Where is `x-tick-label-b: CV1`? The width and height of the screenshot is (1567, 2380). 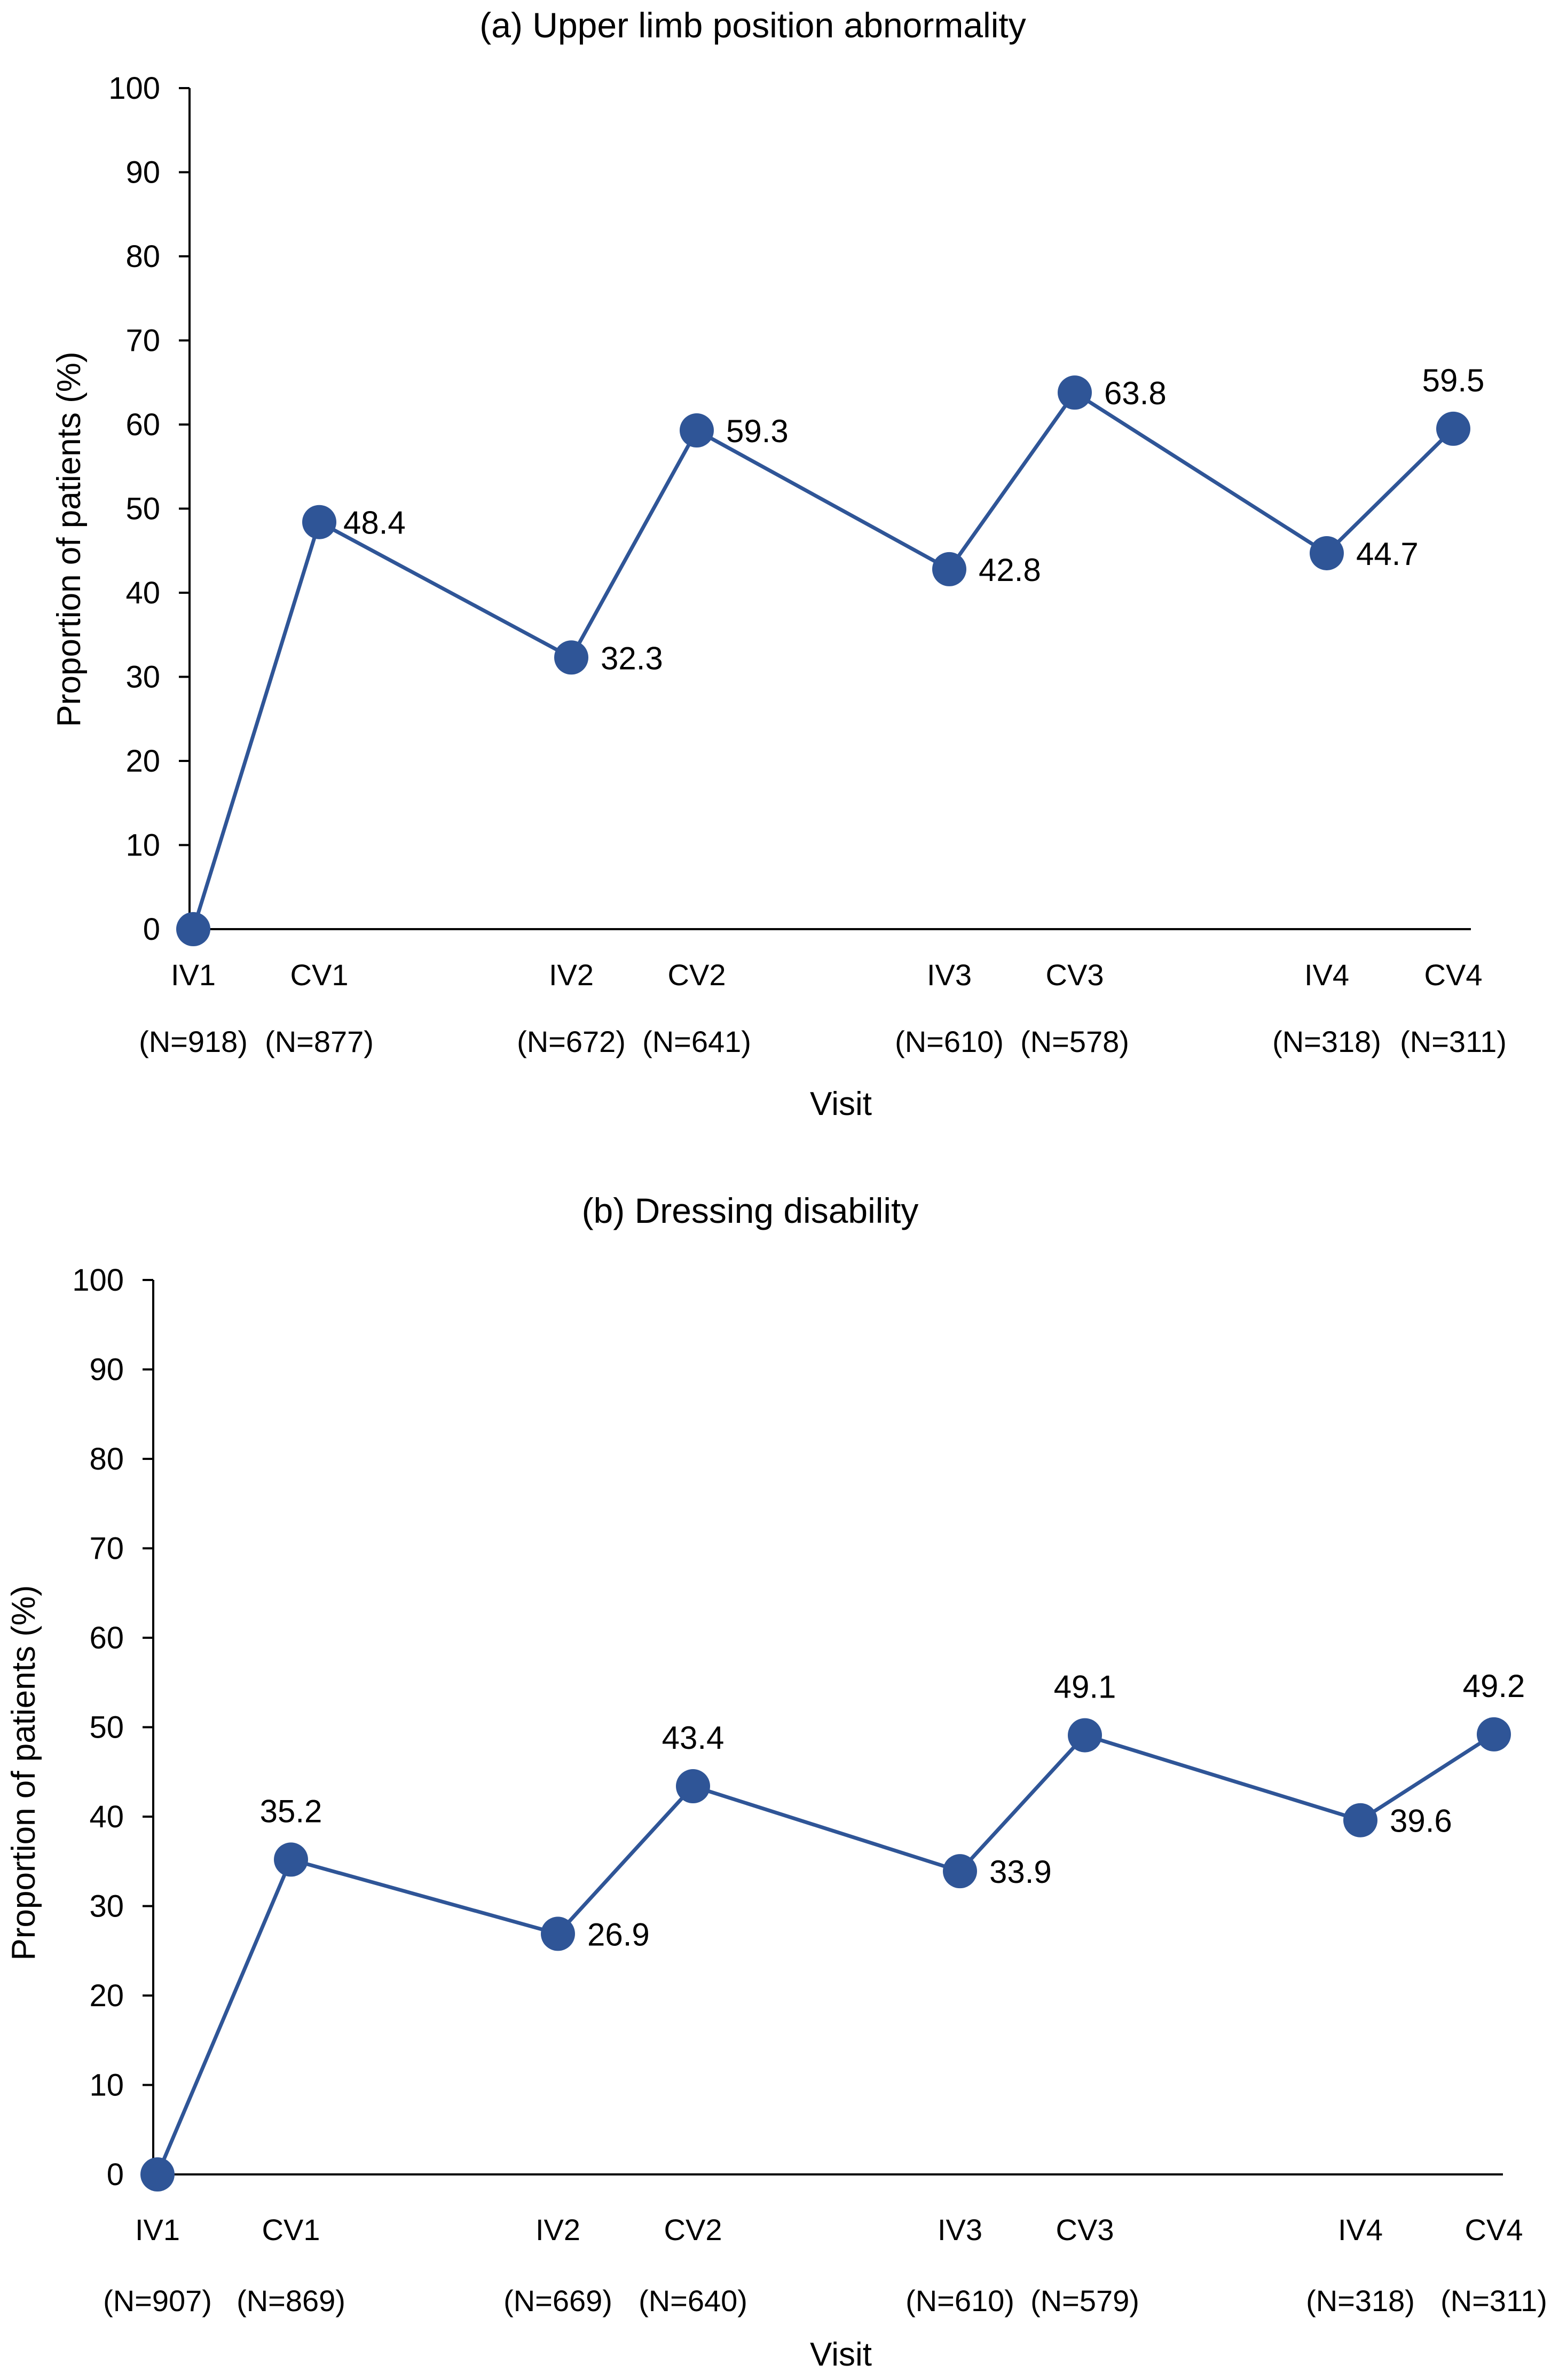 x-tick-label-b: CV1 is located at coordinates (291, 2230).